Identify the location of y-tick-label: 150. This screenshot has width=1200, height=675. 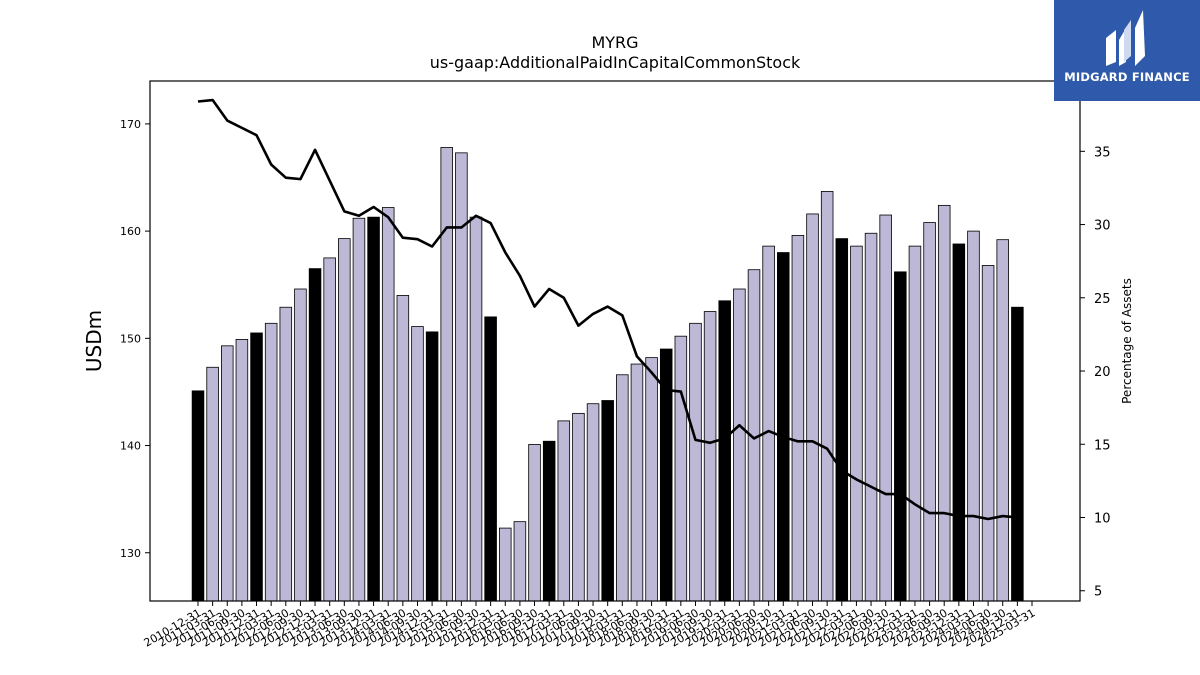
(130, 338).